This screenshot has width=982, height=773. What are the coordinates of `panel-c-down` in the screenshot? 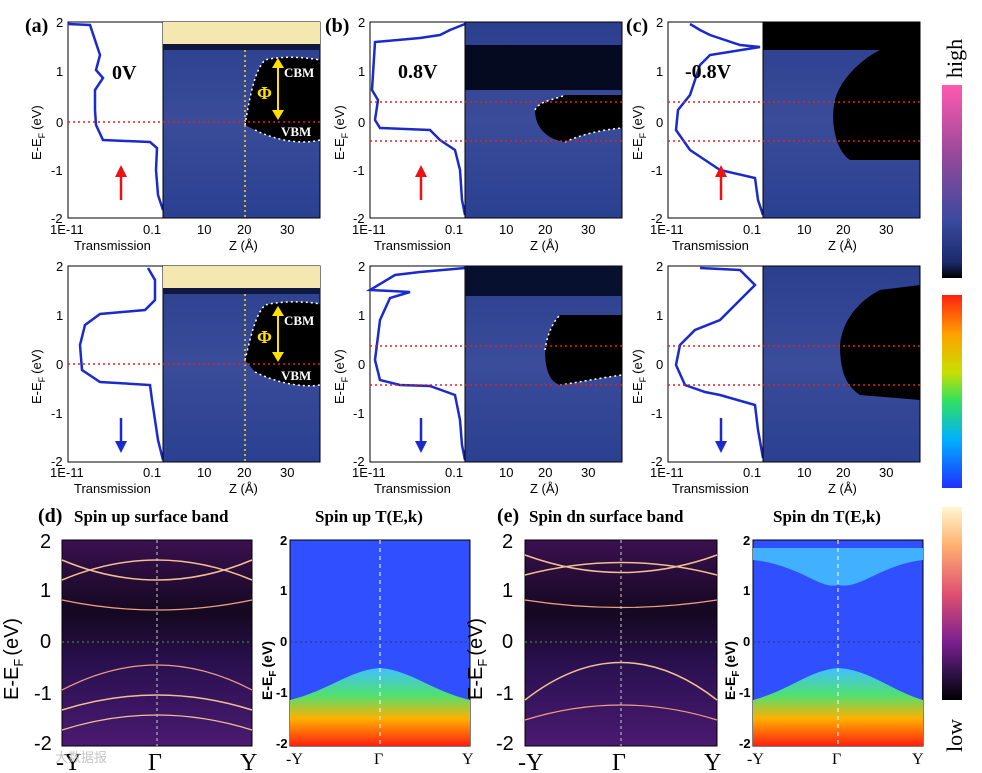 It's located at (794, 364).